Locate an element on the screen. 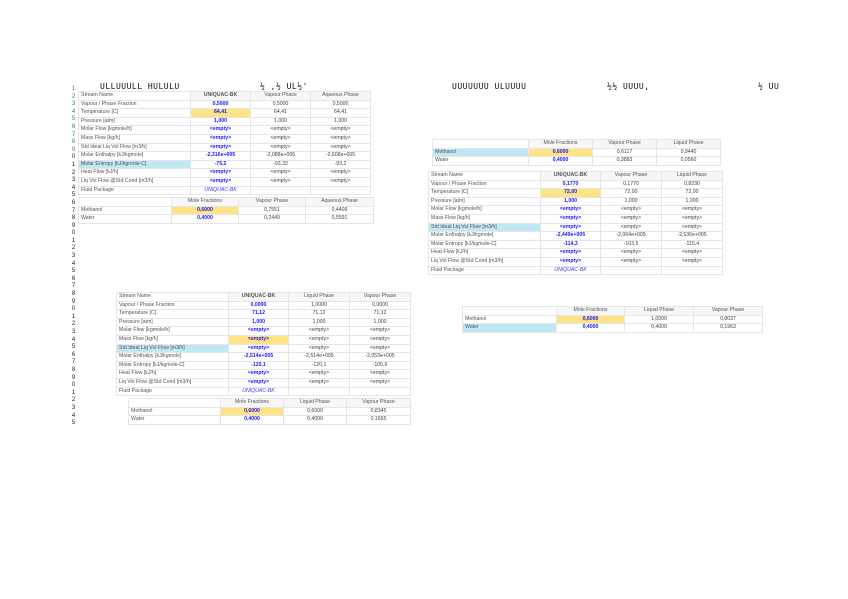 The width and height of the screenshot is (848, 599). cell-value: -2,053e+005 is located at coordinates (380, 357).